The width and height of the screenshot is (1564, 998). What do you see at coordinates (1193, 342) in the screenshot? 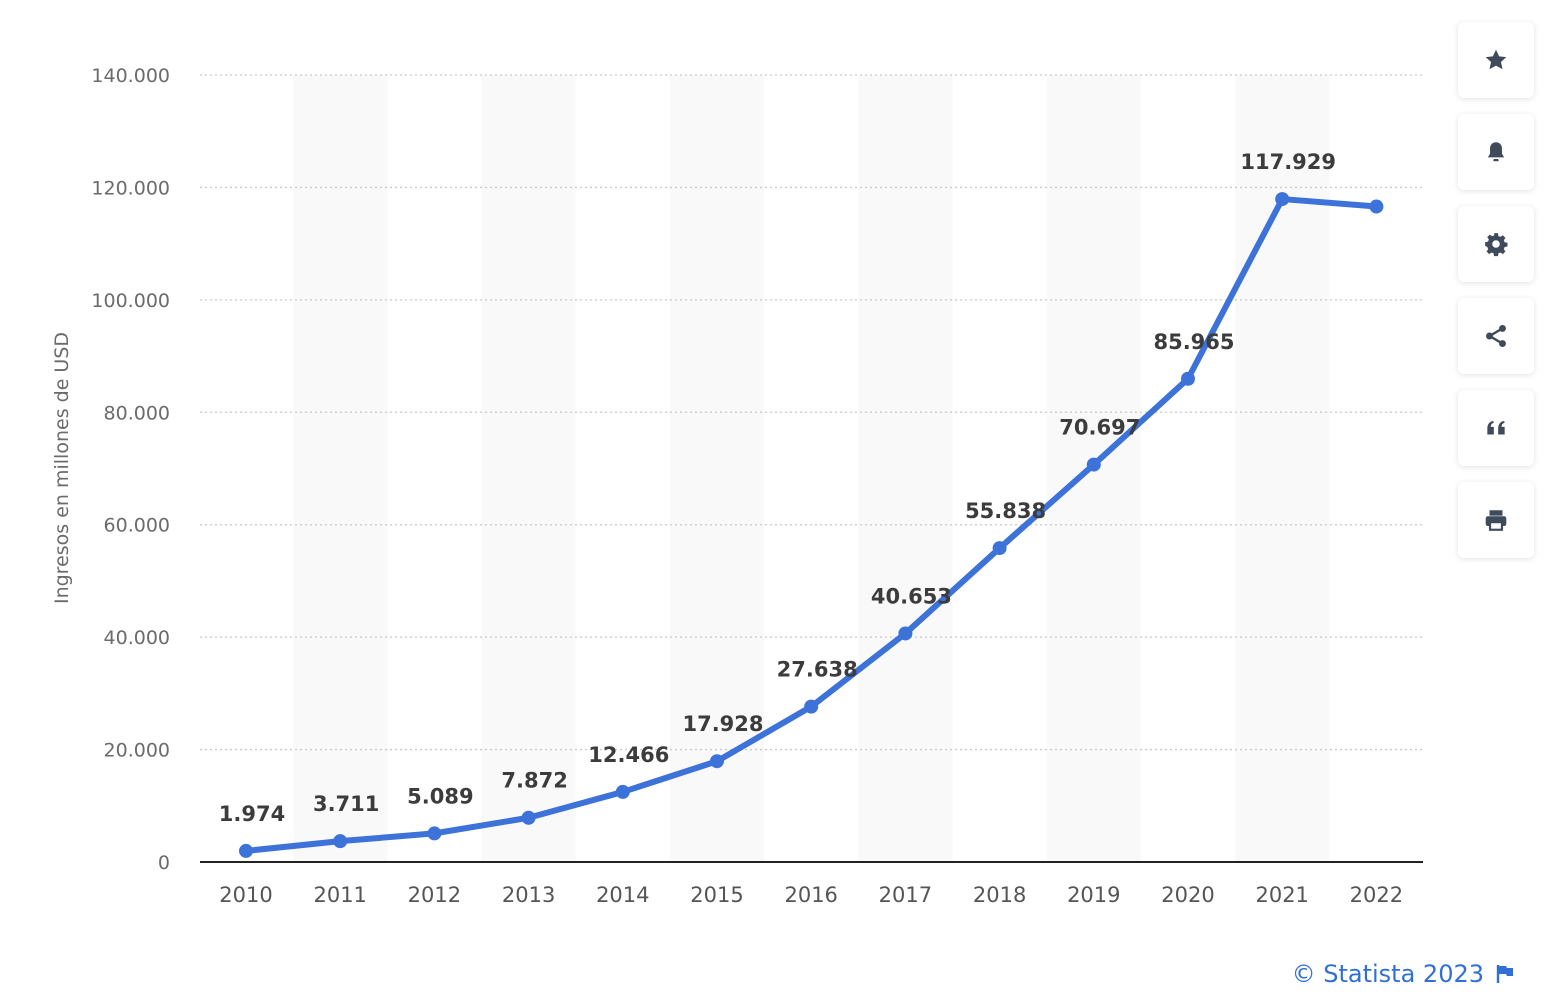
I see `data-label: 85.965` at bounding box center [1193, 342].